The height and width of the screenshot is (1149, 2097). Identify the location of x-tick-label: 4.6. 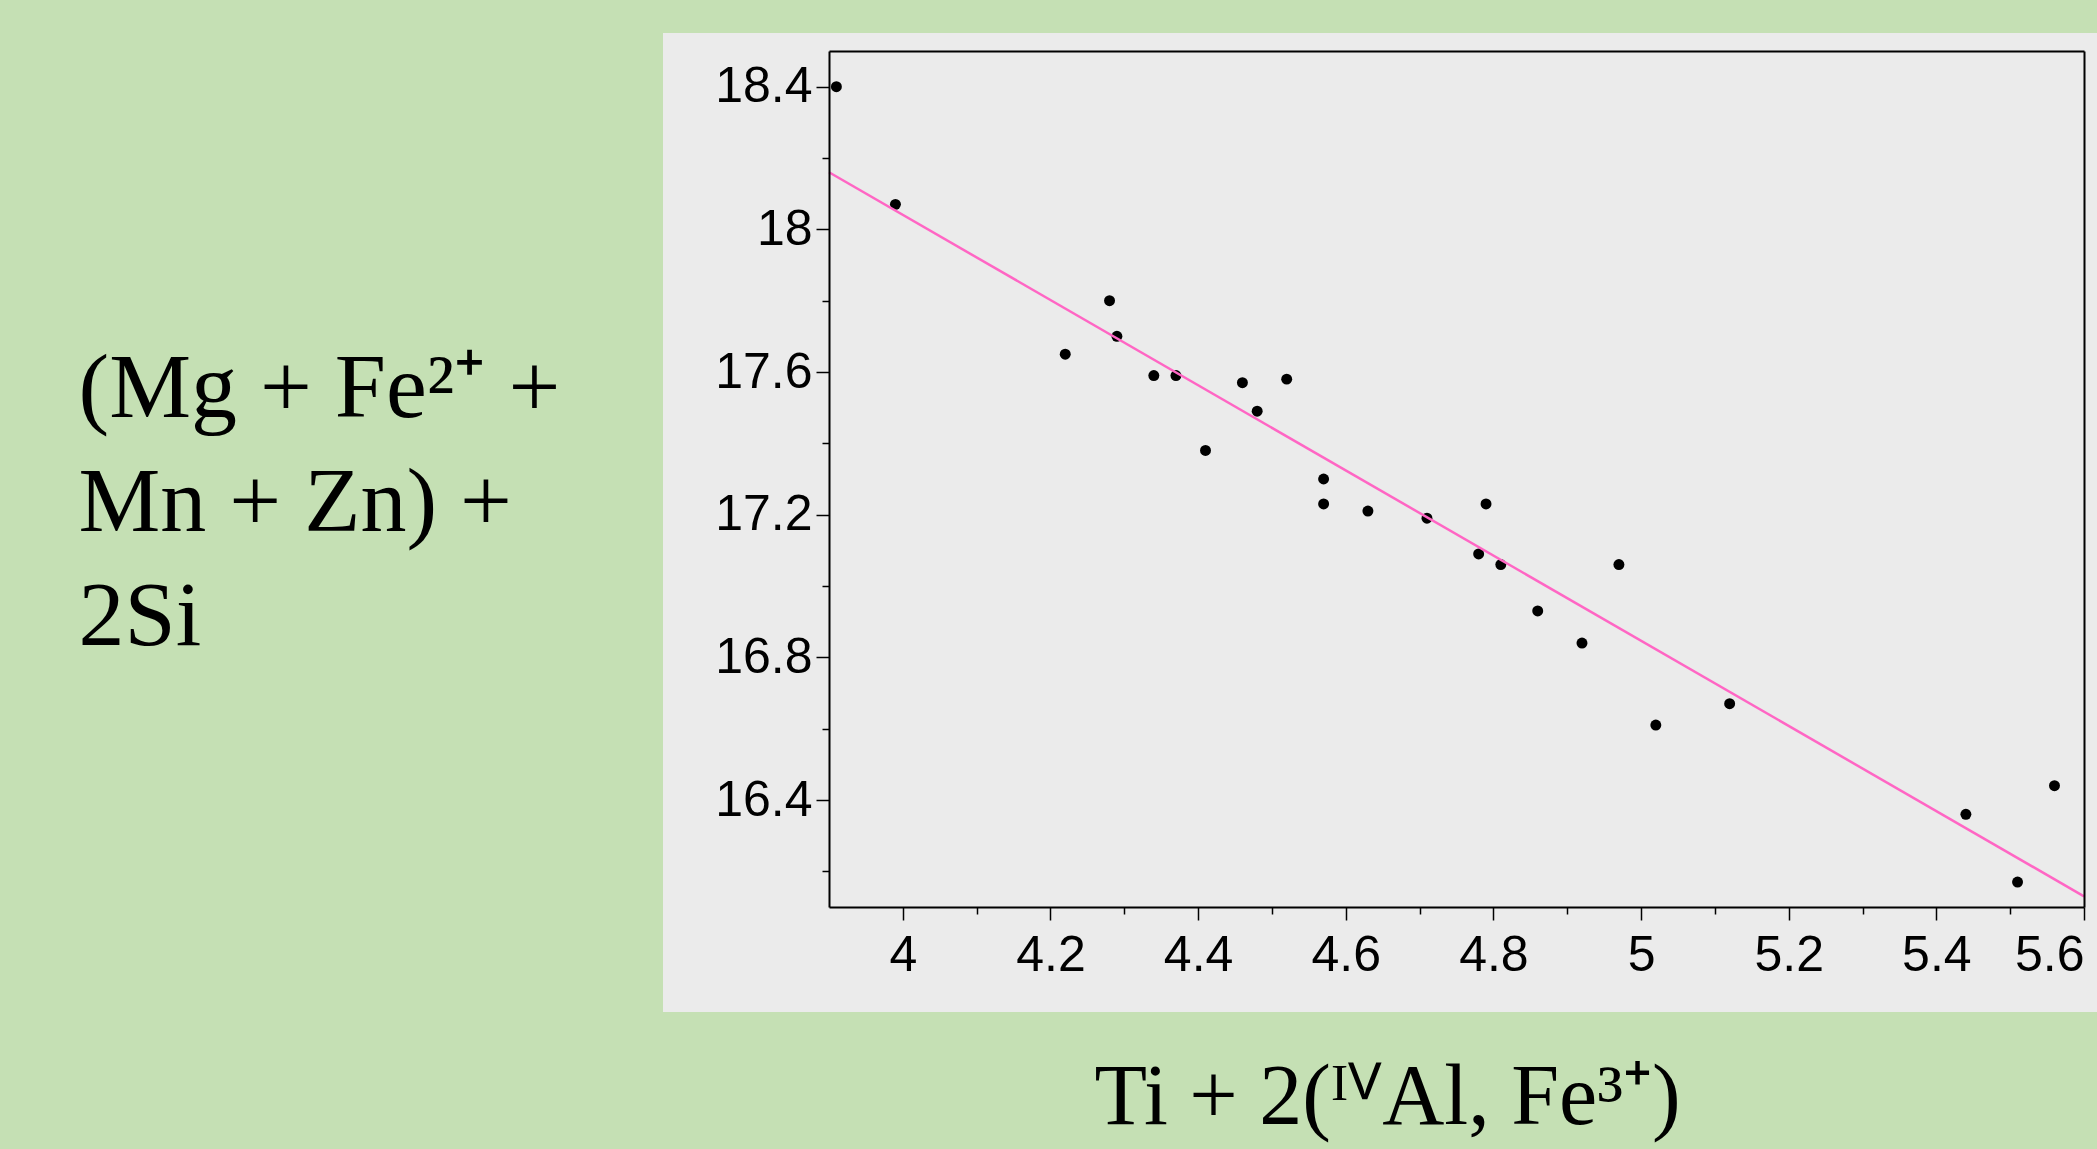
(1346, 953).